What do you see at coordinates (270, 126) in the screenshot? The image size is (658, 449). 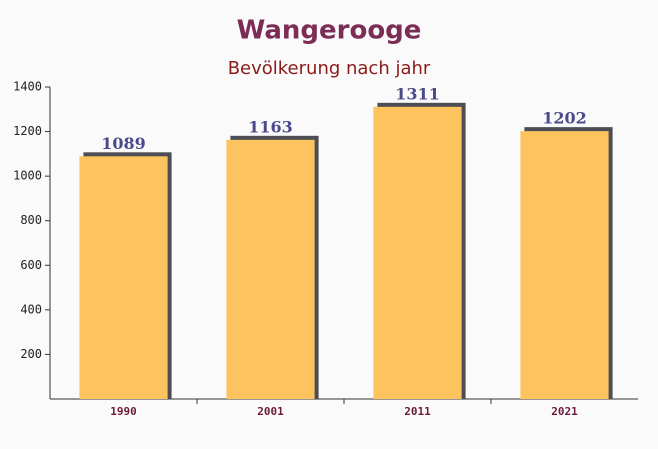 I see `value-label: 1163` at bounding box center [270, 126].